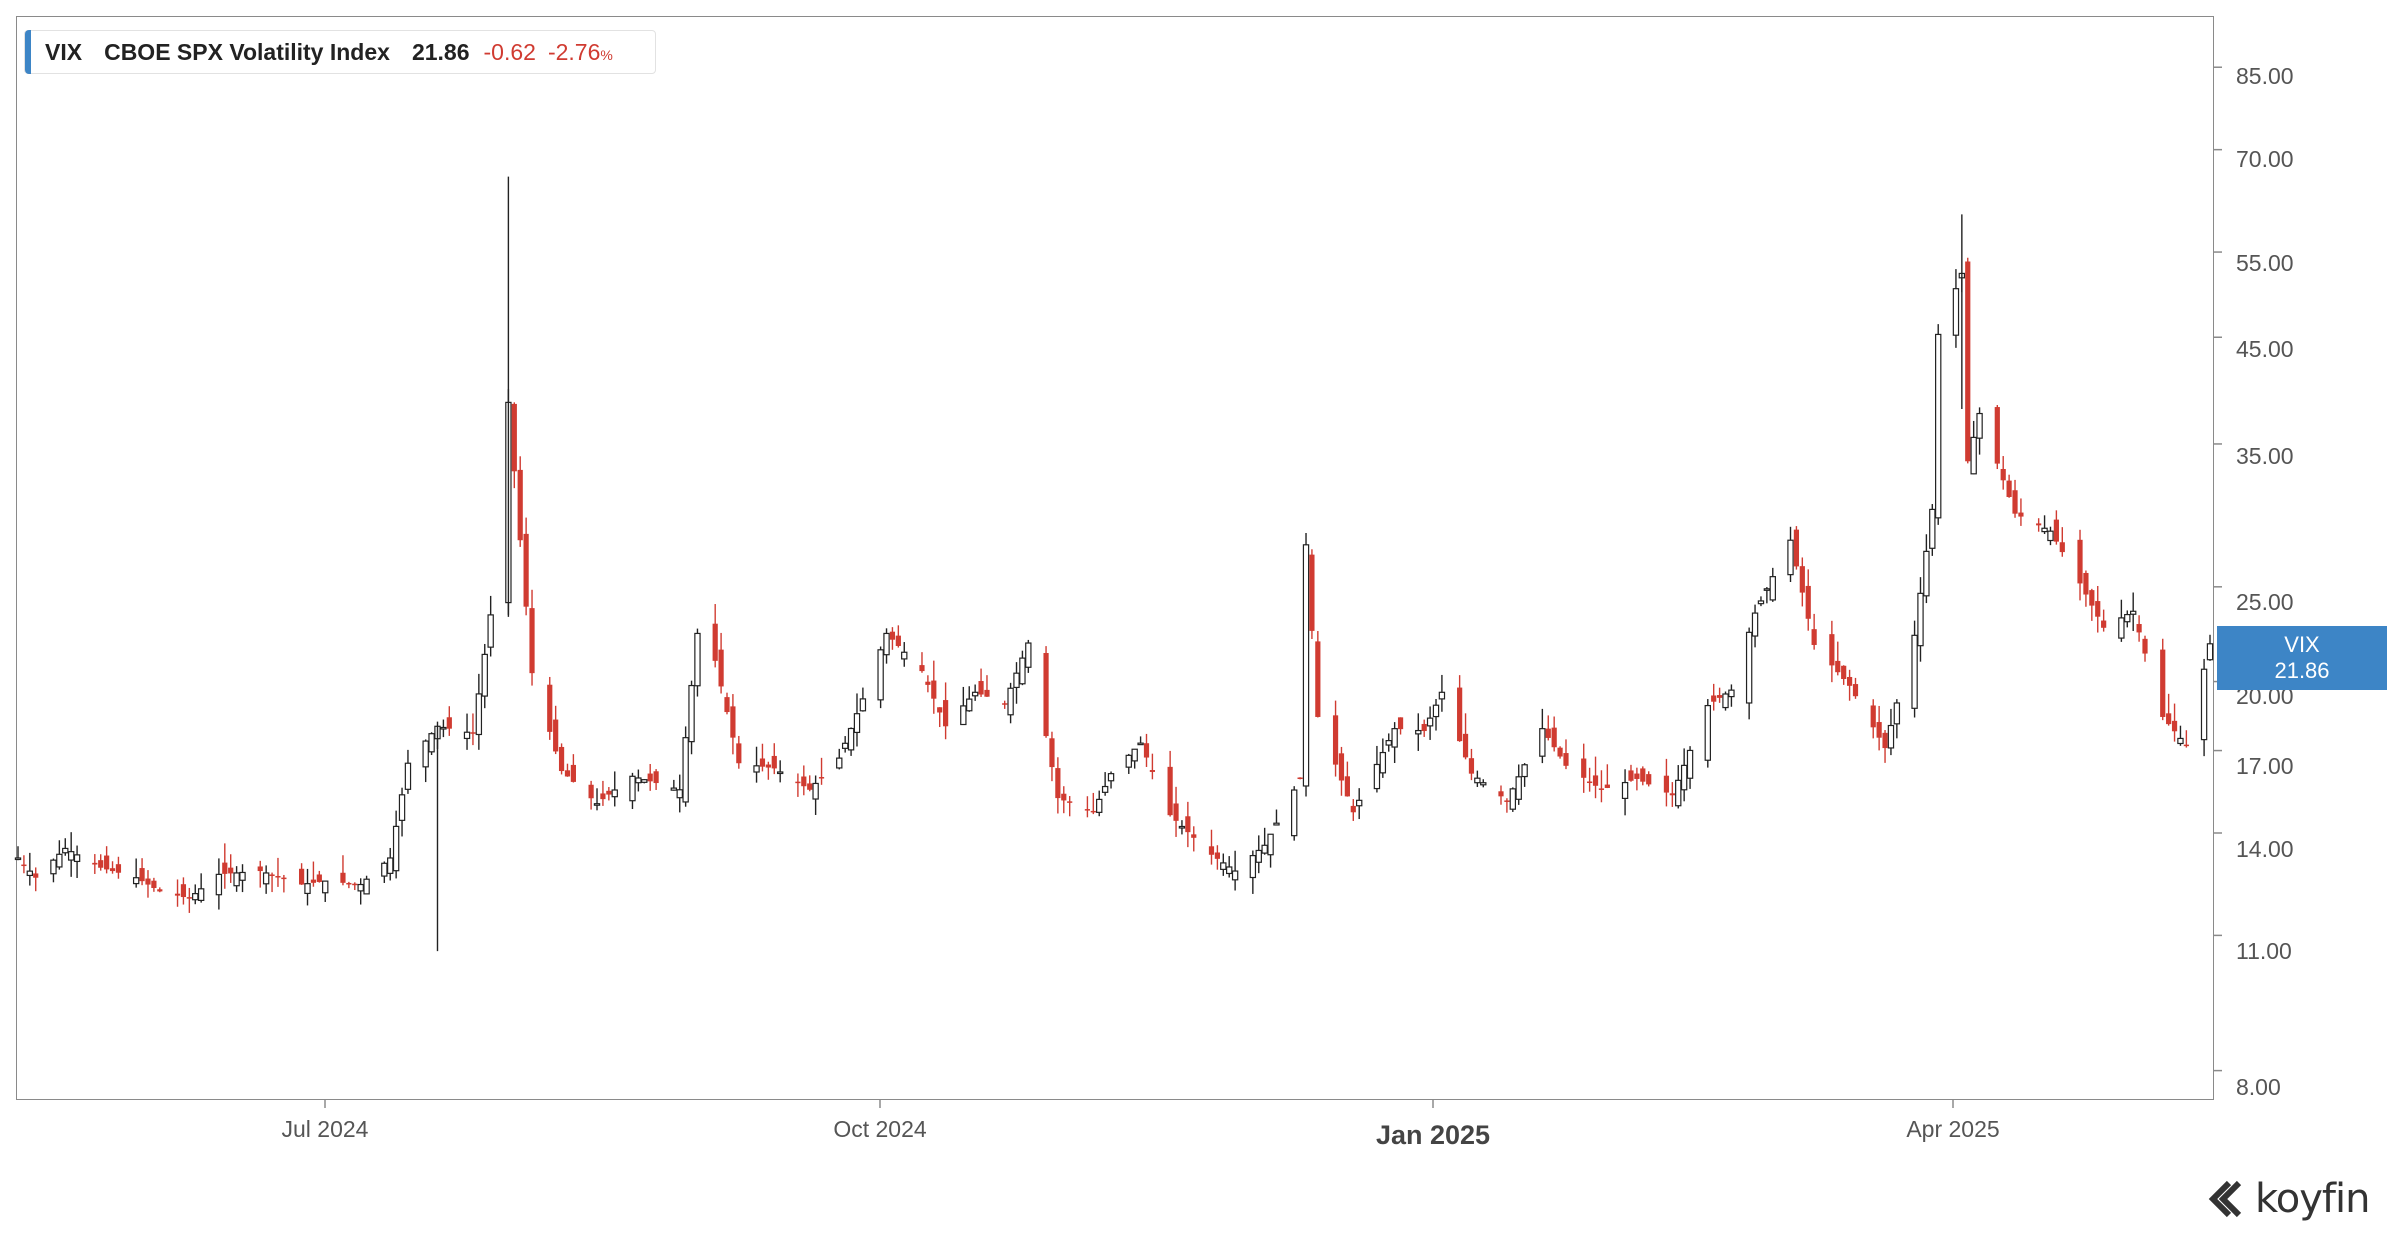 This screenshot has width=2400, height=1240. Describe the element at coordinates (2287, 1199) in the screenshot. I see `brand-logo: koyfin` at that location.